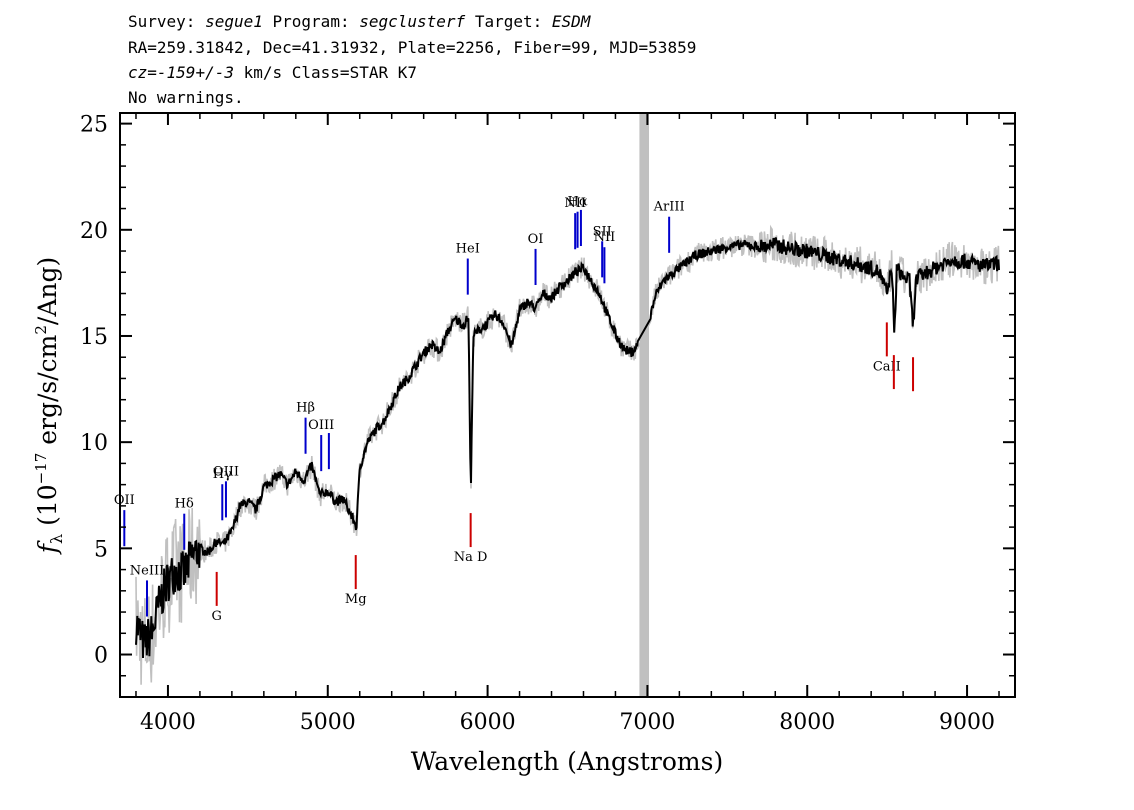 The width and height of the screenshot is (1134, 810). What do you see at coordinates (508, 21) in the screenshot?
I see `target-label: Target:` at bounding box center [508, 21].